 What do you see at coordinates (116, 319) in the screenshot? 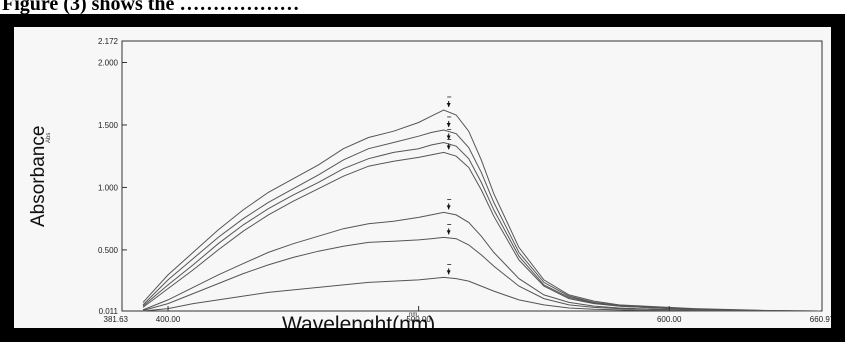
I see `x-tick-label: 381.63` at bounding box center [116, 319].